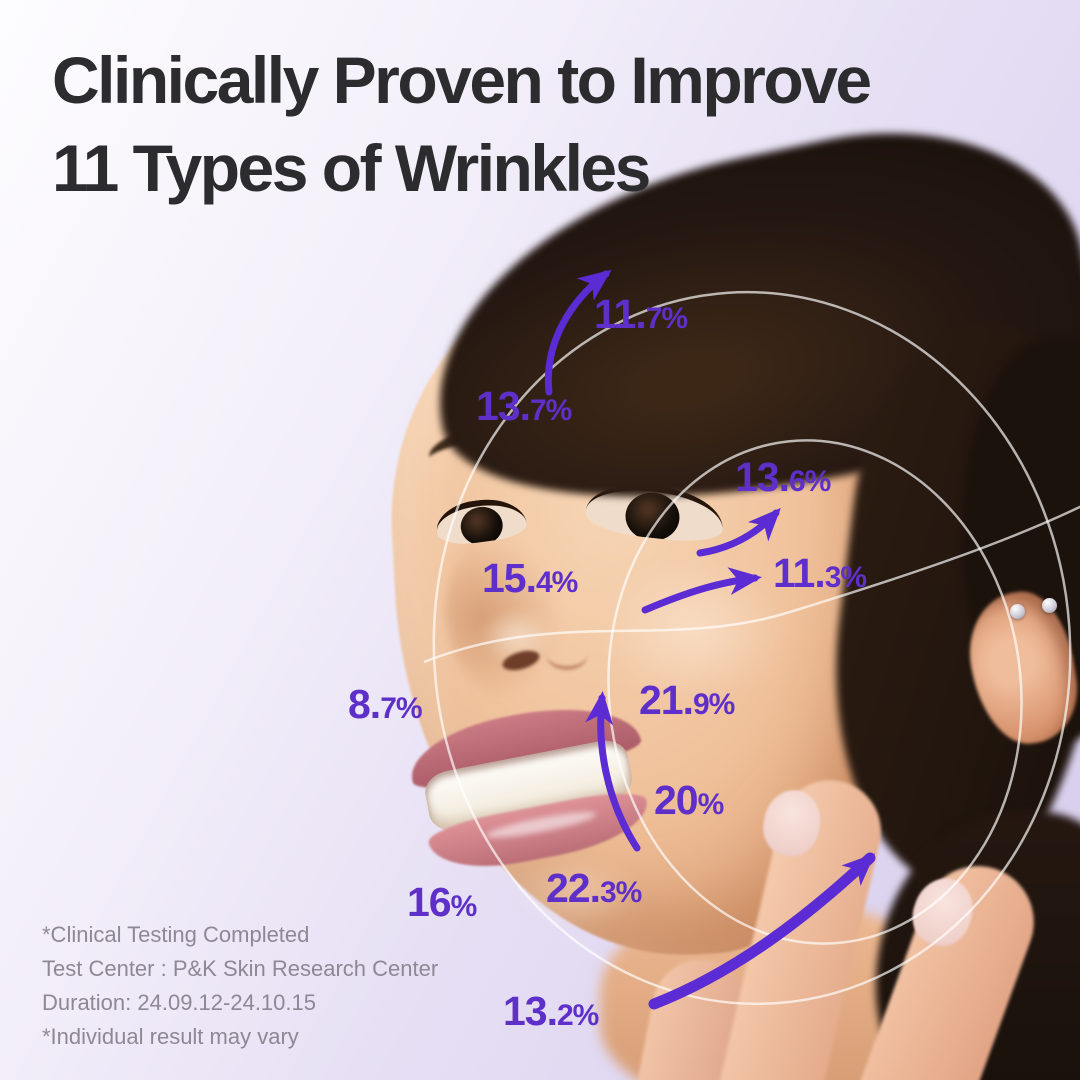 The height and width of the screenshot is (1080, 1080). I want to click on chin-highlight, so click(577, 892).